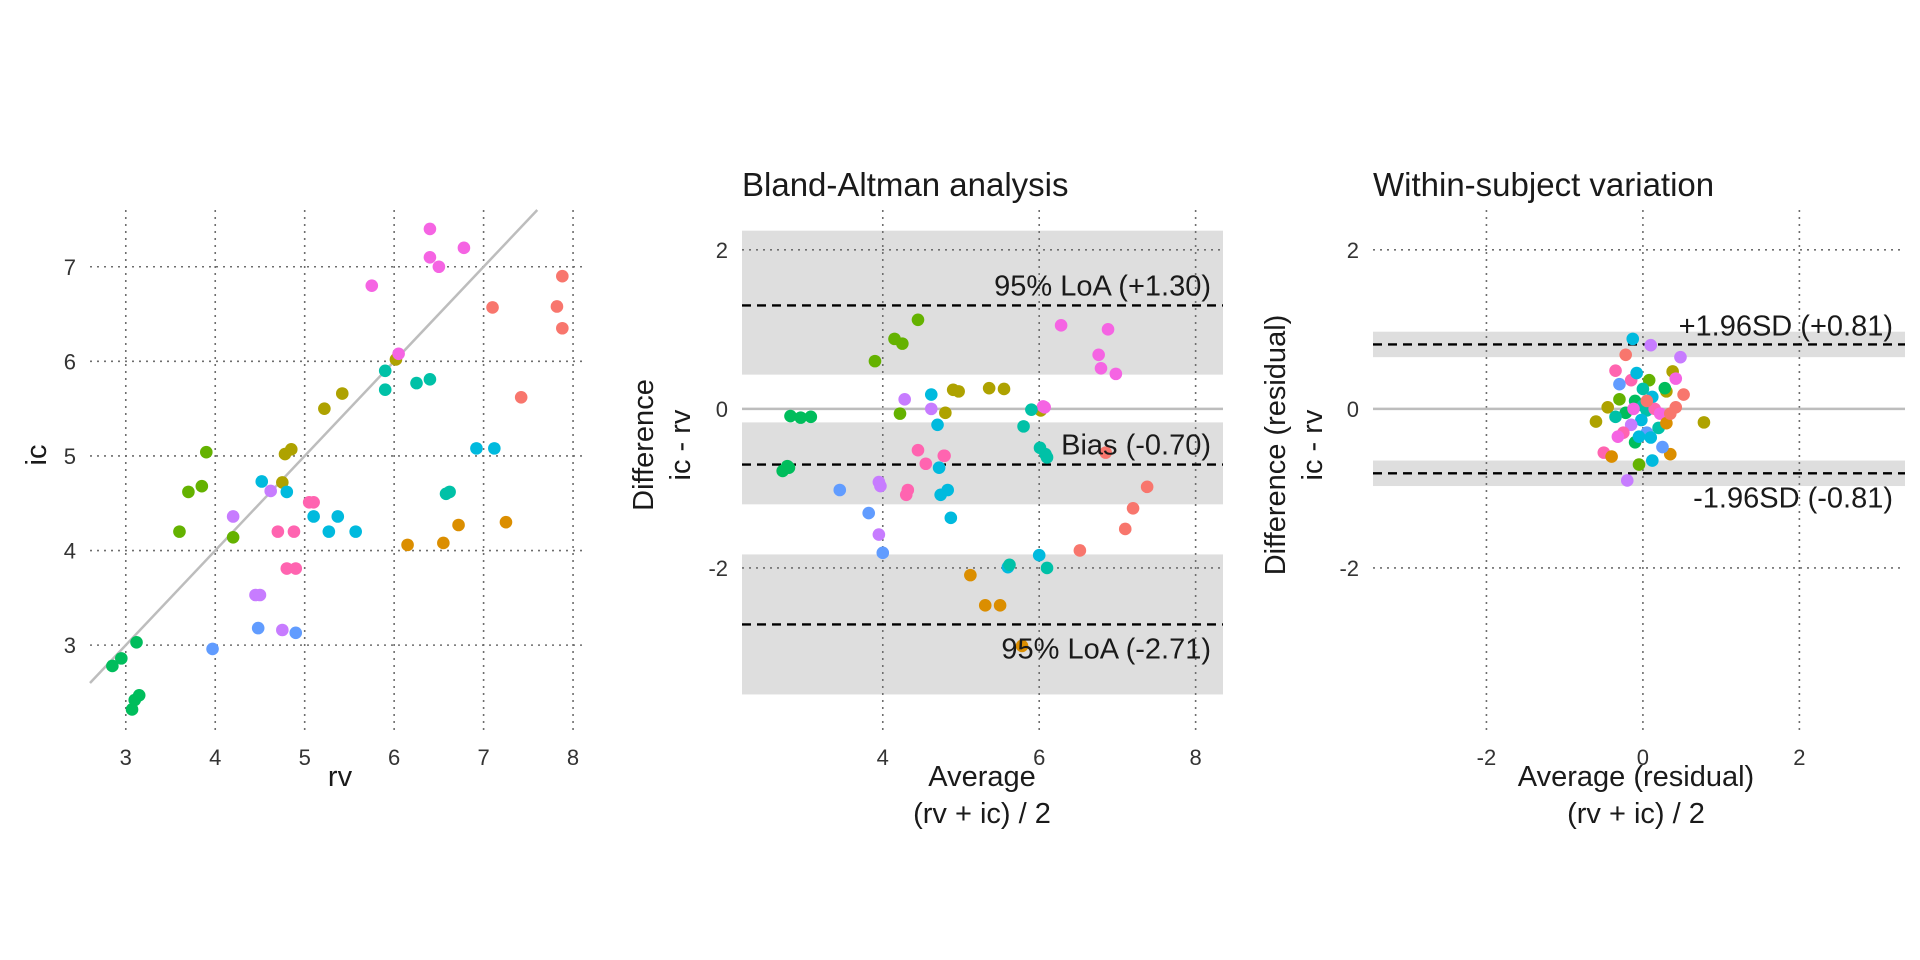  I want to click on bias-label: Bias (-0.70), so click(1136, 446).